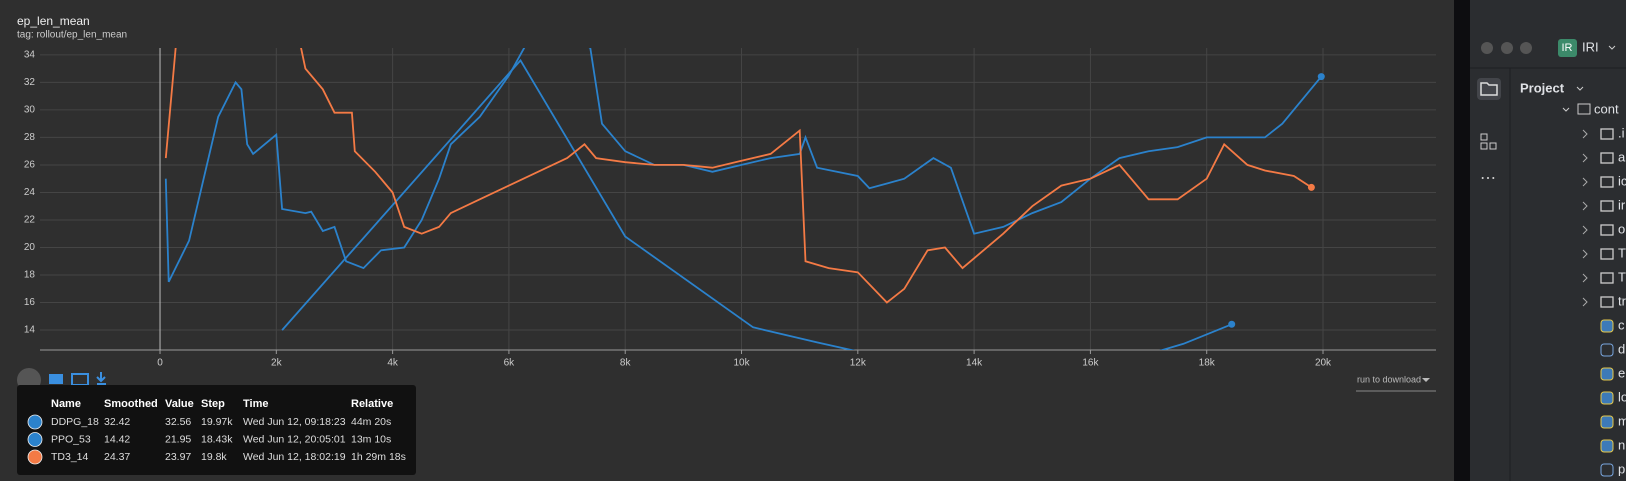 The height and width of the screenshot is (481, 1626). I want to click on tree-item: lo, so click(1622, 396).